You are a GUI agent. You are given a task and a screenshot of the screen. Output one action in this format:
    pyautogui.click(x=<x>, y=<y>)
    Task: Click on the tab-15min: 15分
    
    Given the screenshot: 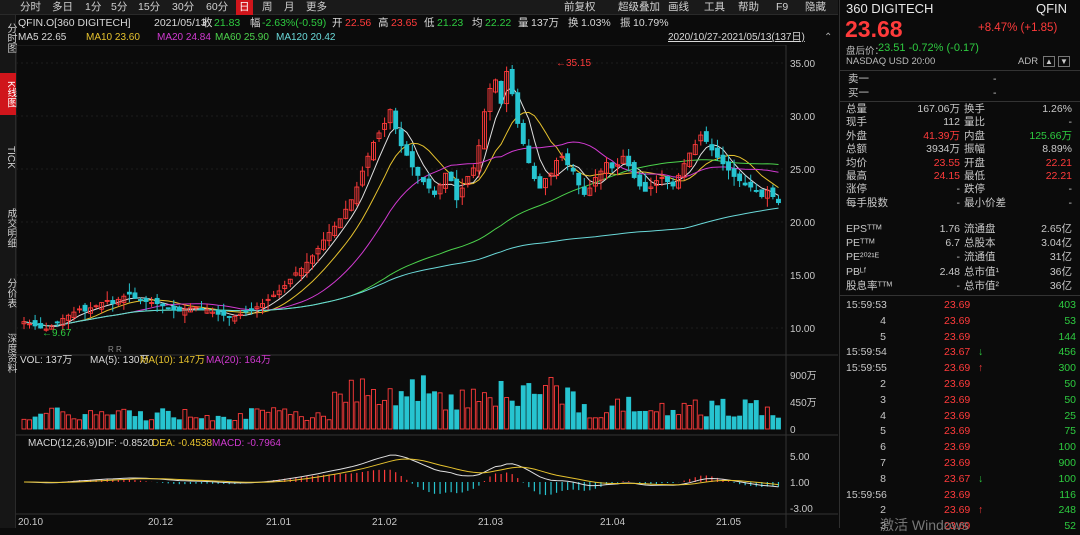 What is the action you would take?
    pyautogui.click(x=149, y=7)
    